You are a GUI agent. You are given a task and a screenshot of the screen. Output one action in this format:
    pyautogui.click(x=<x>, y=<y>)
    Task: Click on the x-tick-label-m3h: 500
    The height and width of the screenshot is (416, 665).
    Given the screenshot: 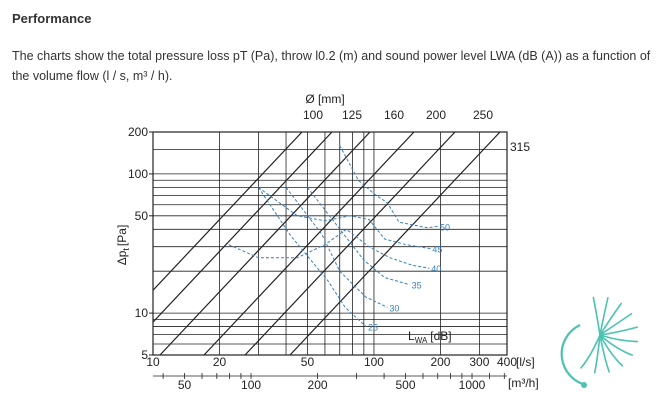 What is the action you would take?
    pyautogui.click(x=405, y=385)
    